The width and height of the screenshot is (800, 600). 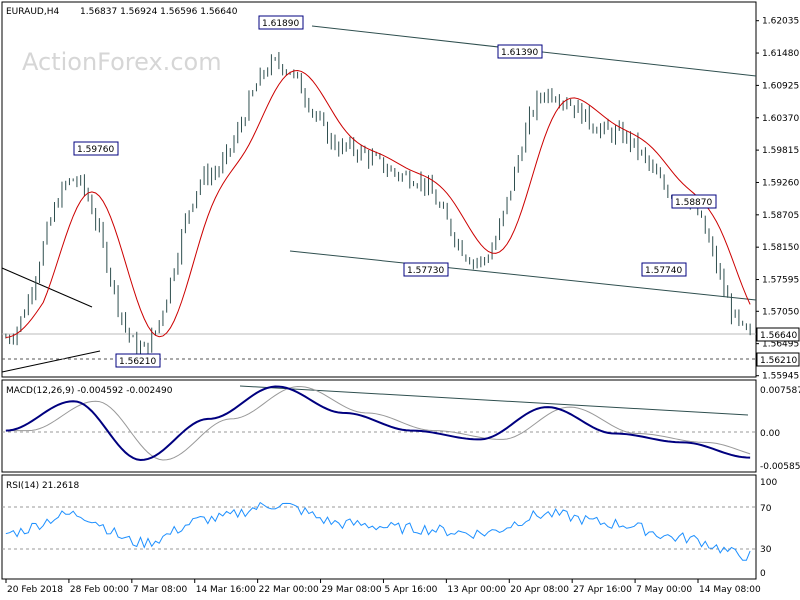 What do you see at coordinates (51, 361) in the screenshot?
I see `triangle-lower-trendline` at bounding box center [51, 361].